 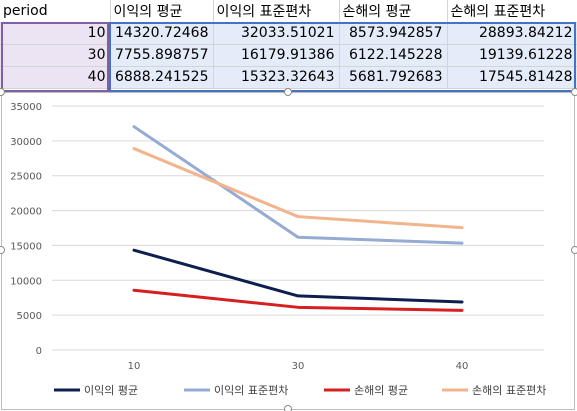 I want to click on cell-loss-mean: 8573.942857, so click(x=393, y=33).